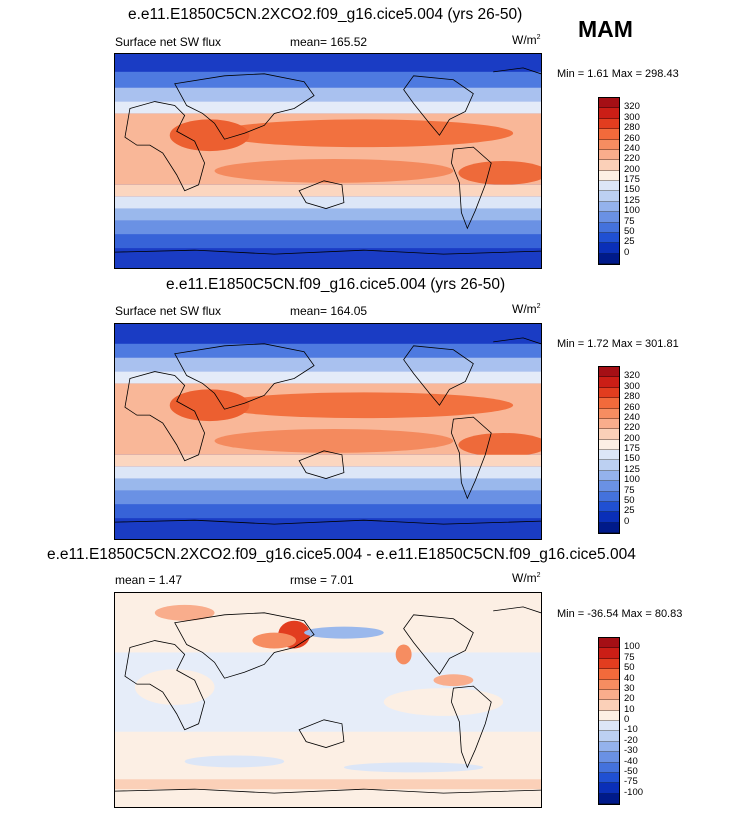 The width and height of the screenshot is (733, 814). What do you see at coordinates (329, 42) in the screenshot?
I see `panel-1-mean: mean= 165.52` at bounding box center [329, 42].